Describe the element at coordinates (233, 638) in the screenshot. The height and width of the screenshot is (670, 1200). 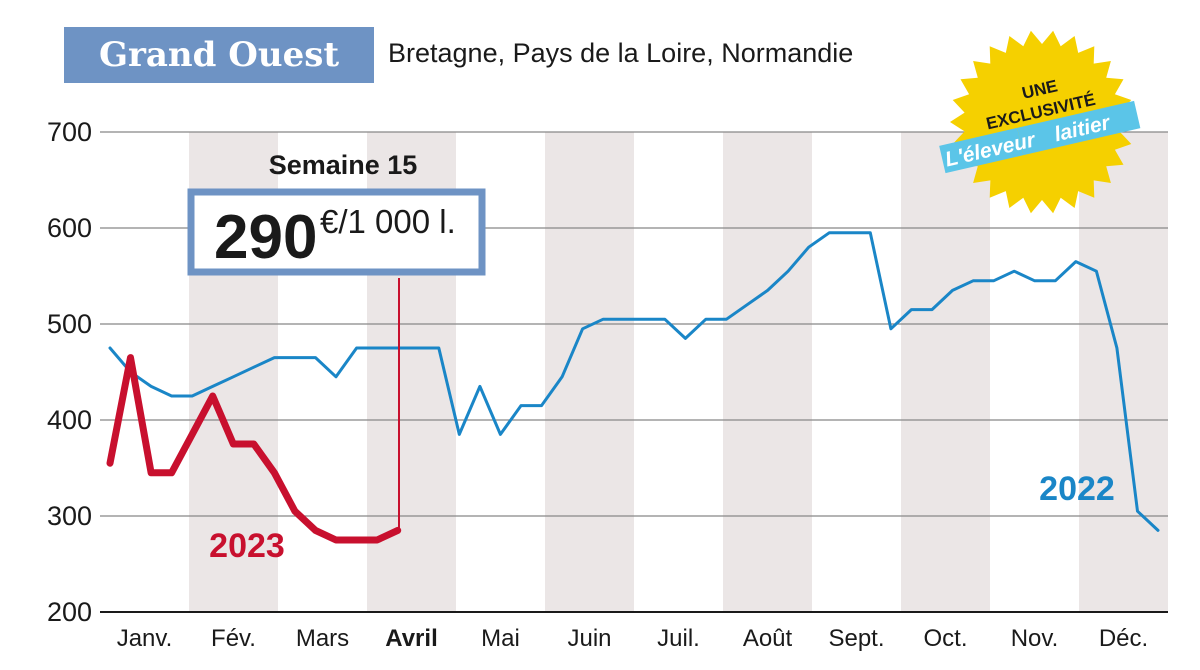
I see `x-month-label: Fév.` at that location.